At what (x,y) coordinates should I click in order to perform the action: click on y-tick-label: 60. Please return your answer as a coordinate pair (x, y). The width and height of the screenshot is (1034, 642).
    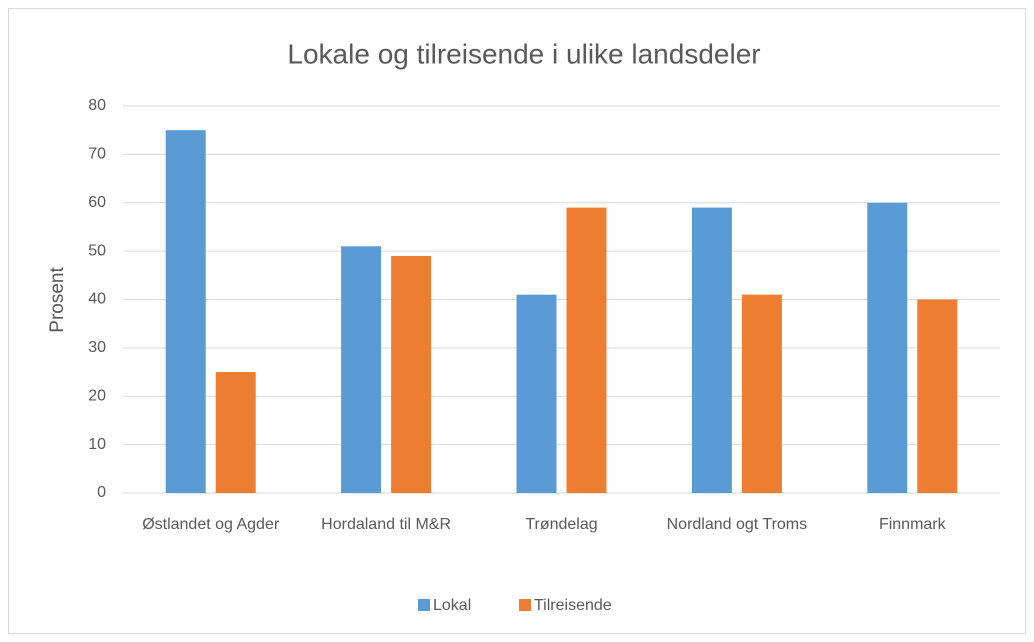
    Looking at the image, I should click on (97, 202).